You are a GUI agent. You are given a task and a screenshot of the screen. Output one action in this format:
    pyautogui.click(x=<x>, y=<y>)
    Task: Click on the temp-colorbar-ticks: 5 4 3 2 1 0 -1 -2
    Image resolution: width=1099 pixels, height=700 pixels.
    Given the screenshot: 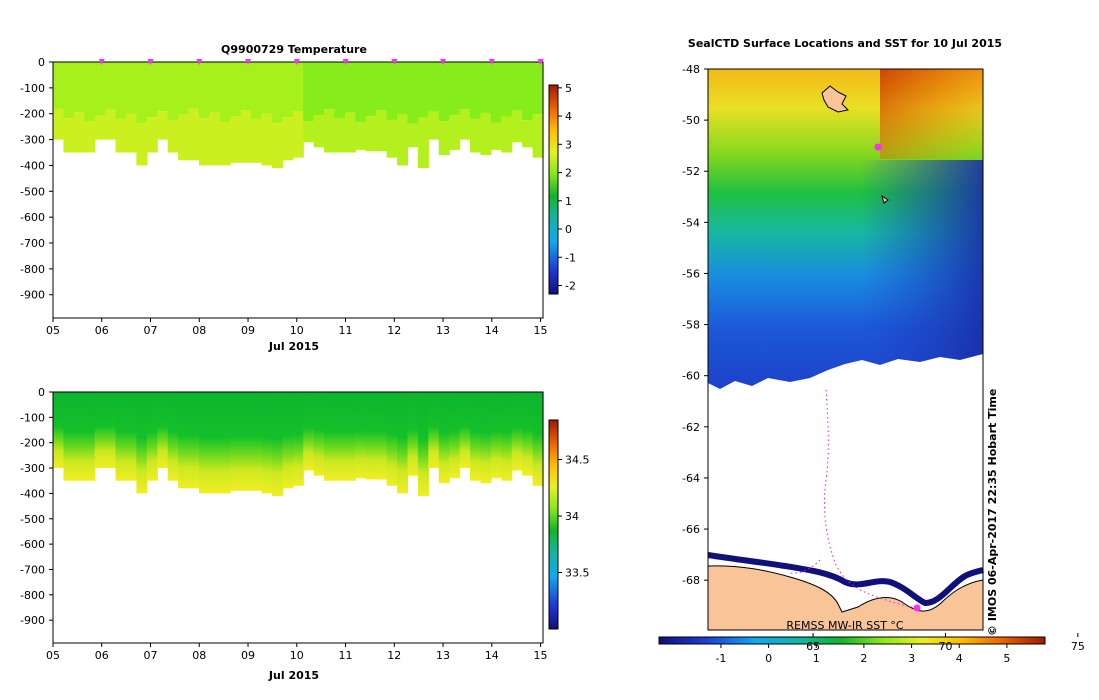 What is the action you would take?
    pyautogui.click(x=567, y=187)
    